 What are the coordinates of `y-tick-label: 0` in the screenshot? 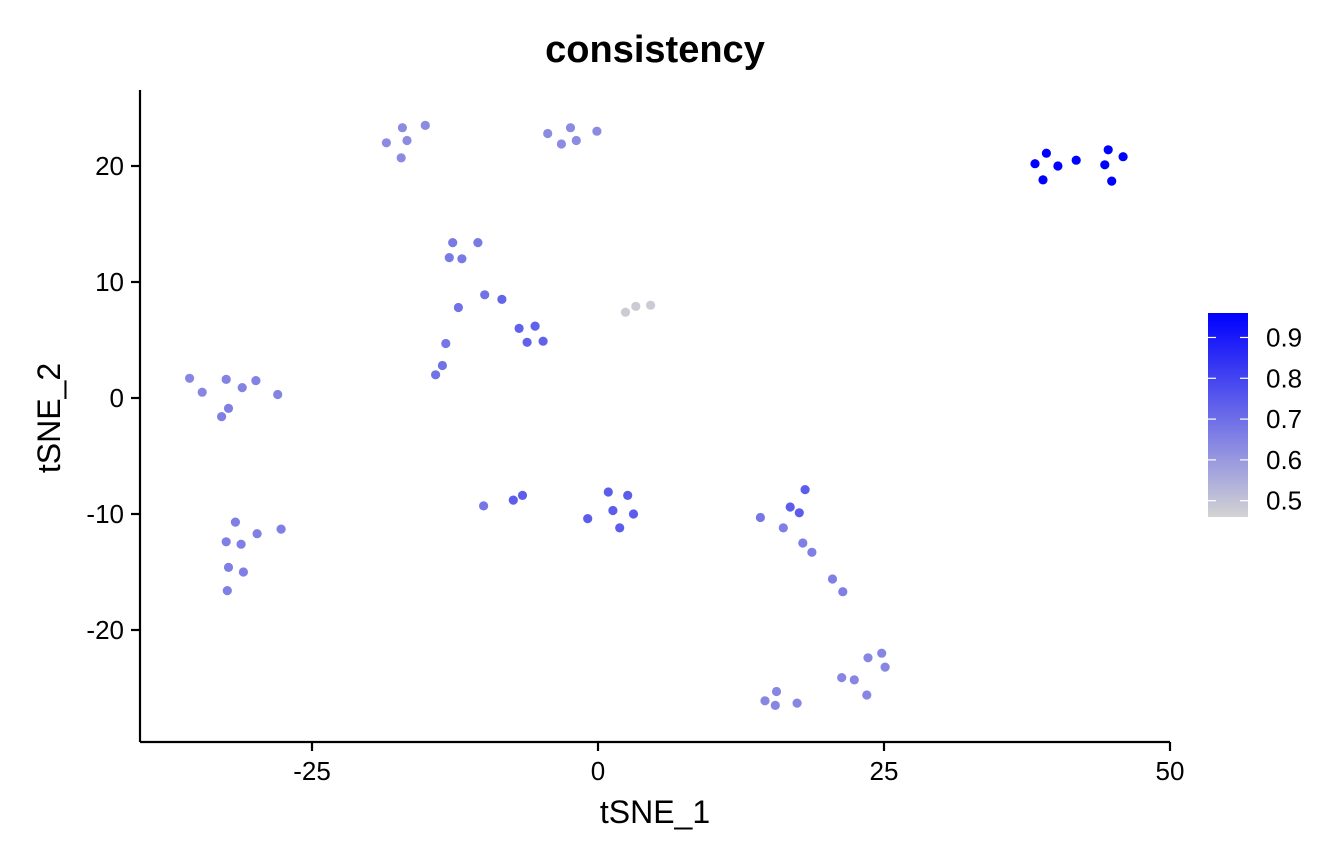 It's located at (117, 398).